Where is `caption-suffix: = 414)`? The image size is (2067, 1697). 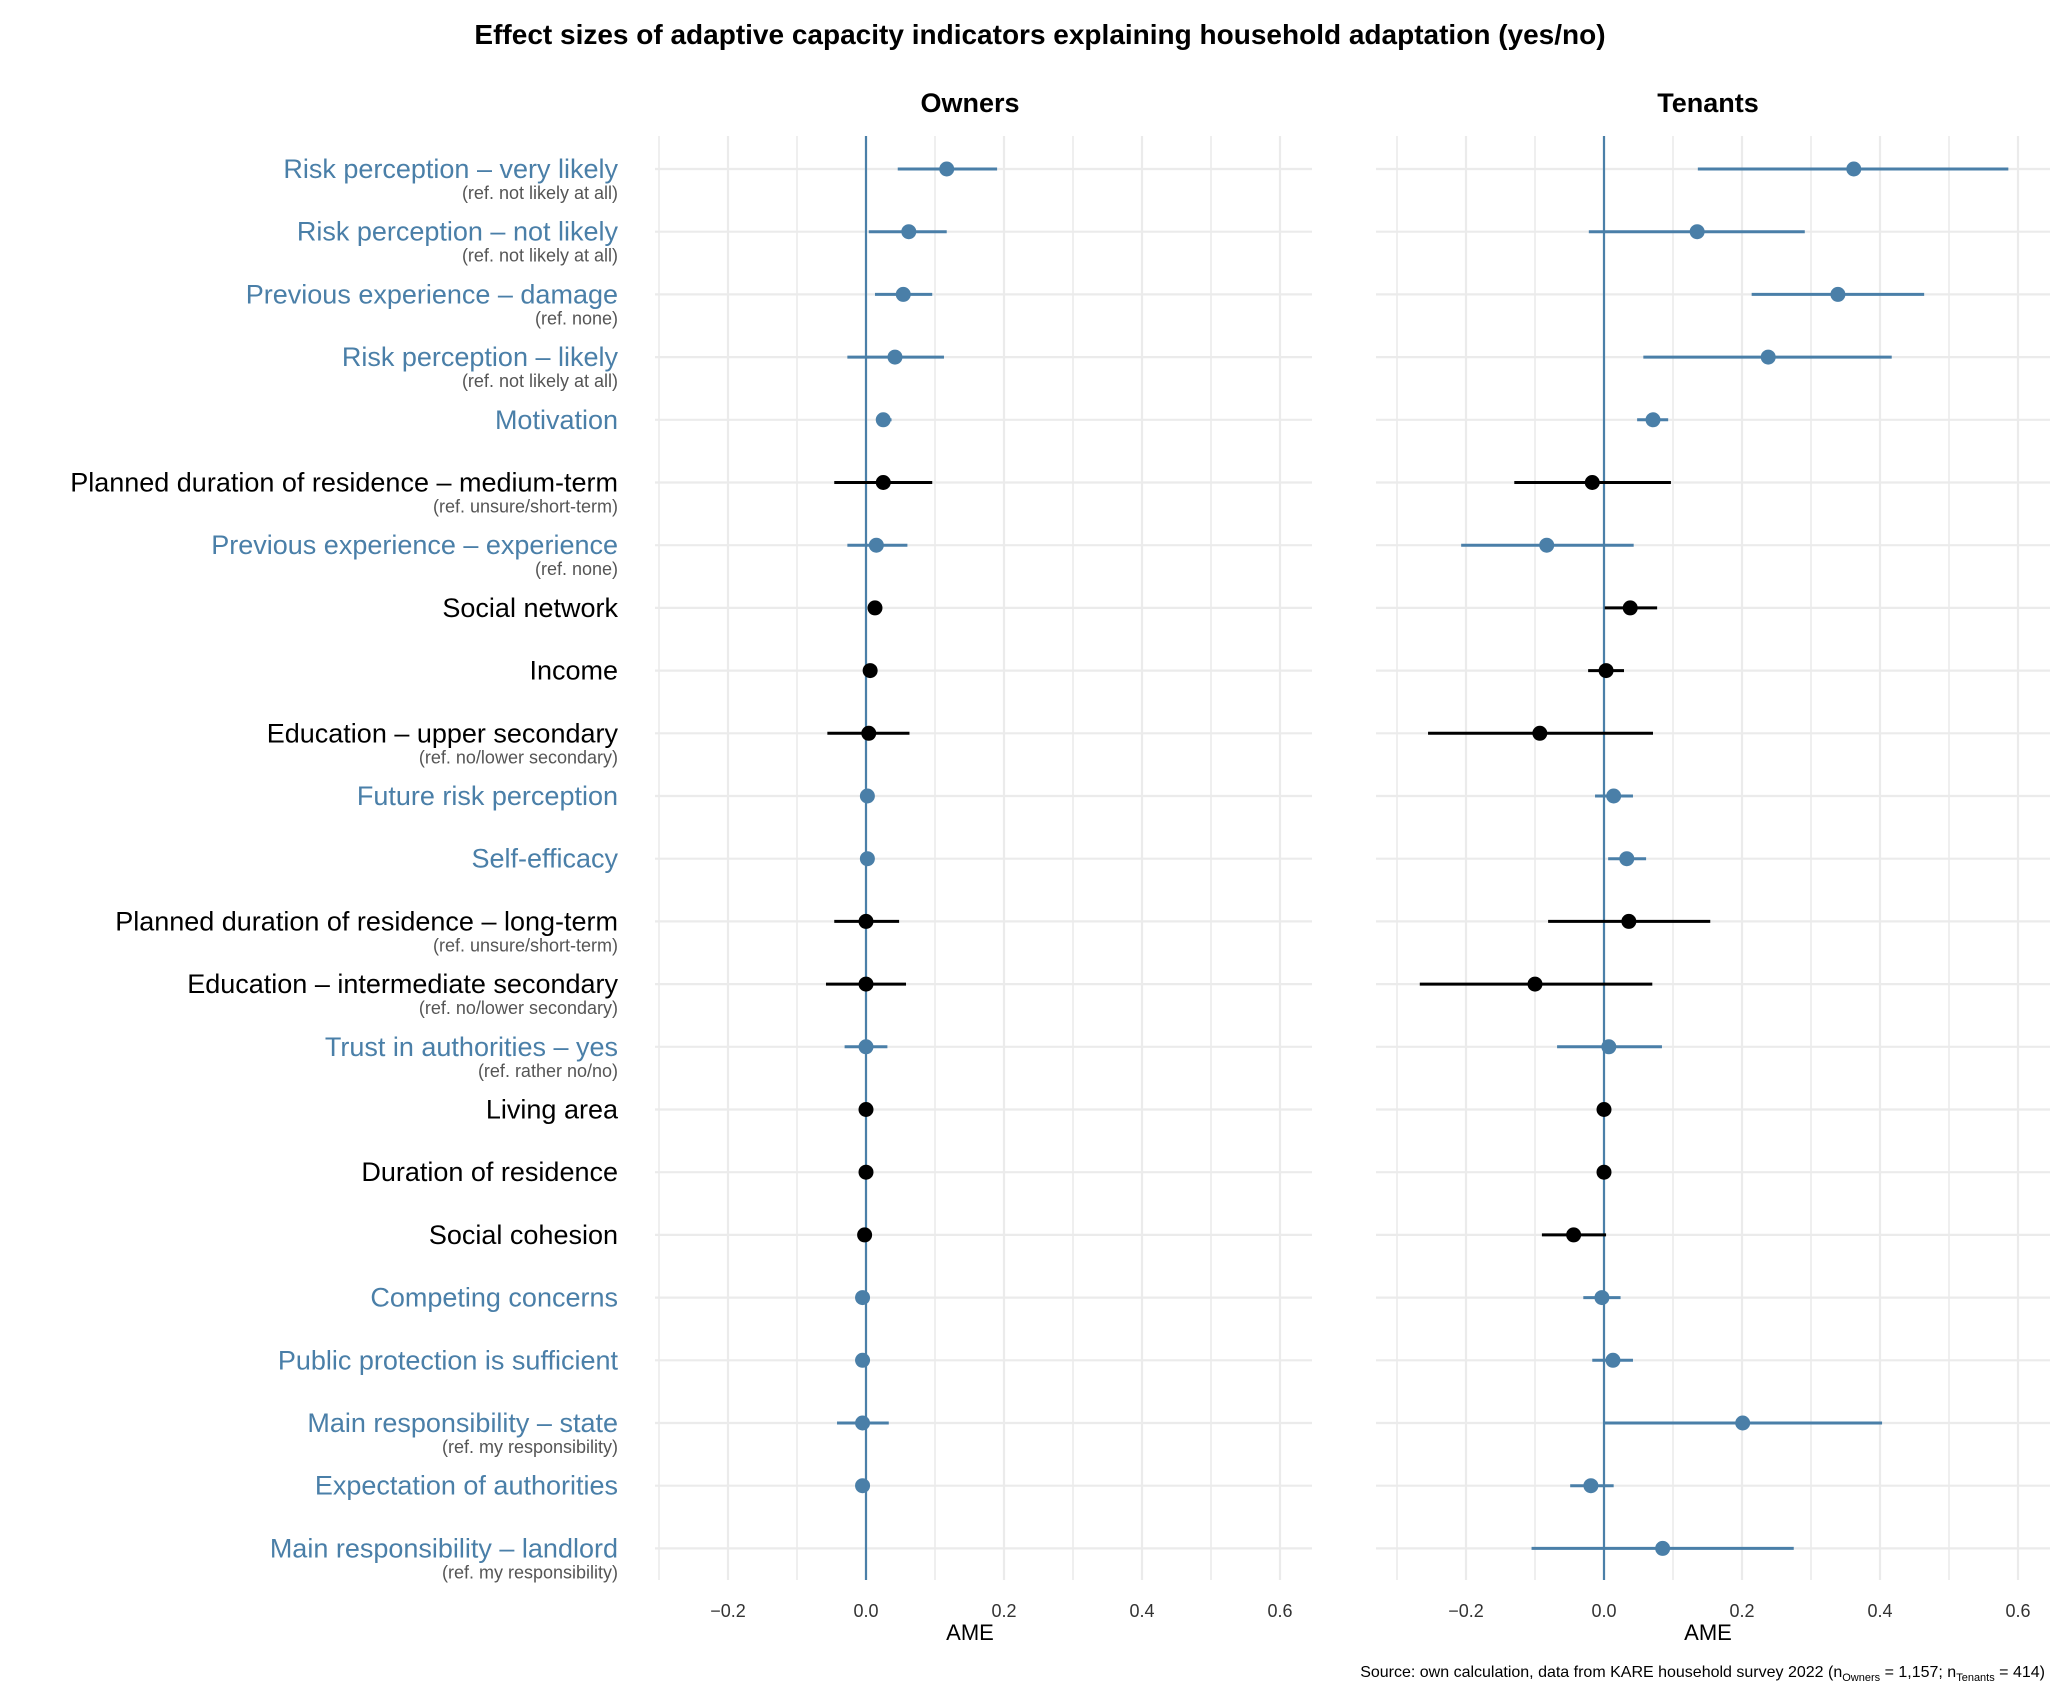 caption-suffix: = 414) is located at coordinates (2020, 1672).